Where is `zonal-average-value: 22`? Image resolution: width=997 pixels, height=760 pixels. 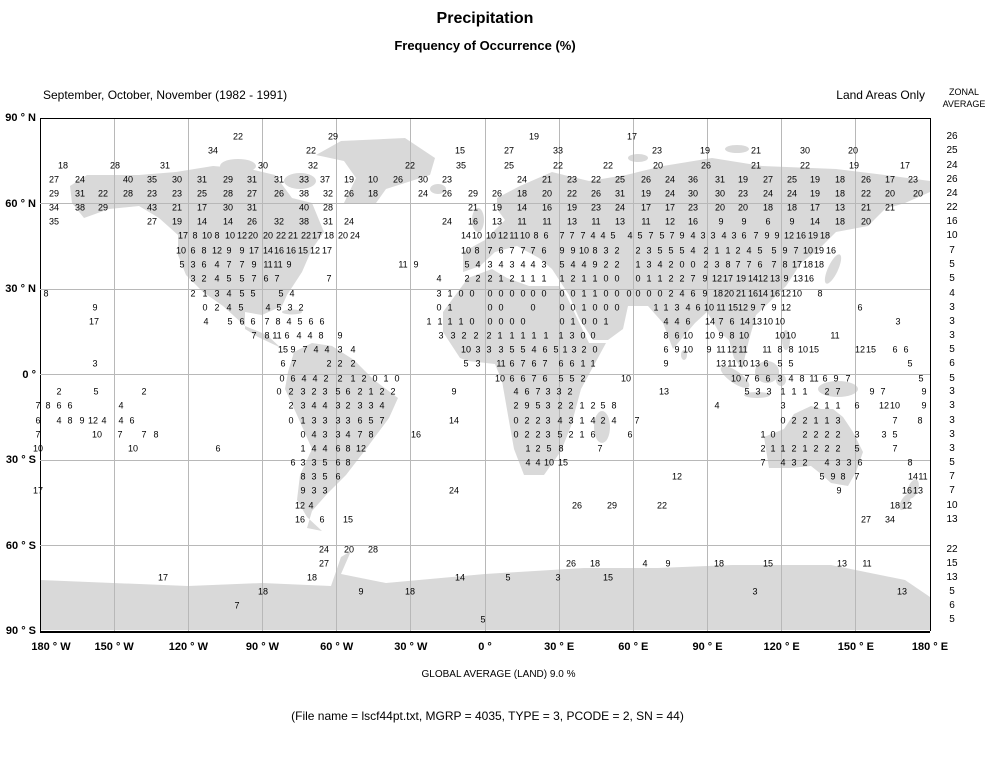
zonal-average-value: 22 is located at coordinates (952, 549).